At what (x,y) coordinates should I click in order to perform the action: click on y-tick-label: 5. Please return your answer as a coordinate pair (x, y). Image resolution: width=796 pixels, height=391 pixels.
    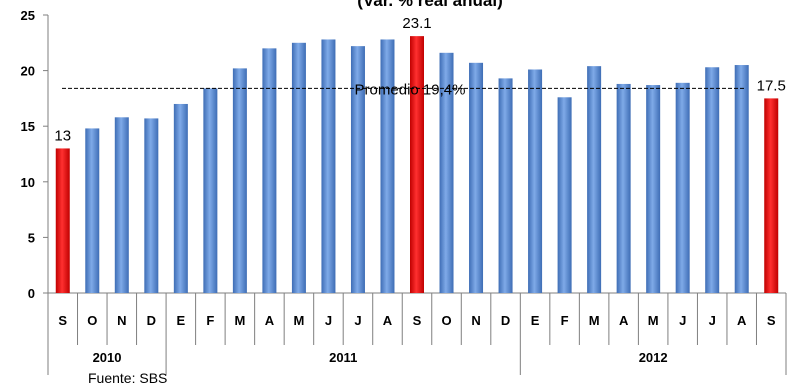
    Looking at the image, I should click on (31, 237).